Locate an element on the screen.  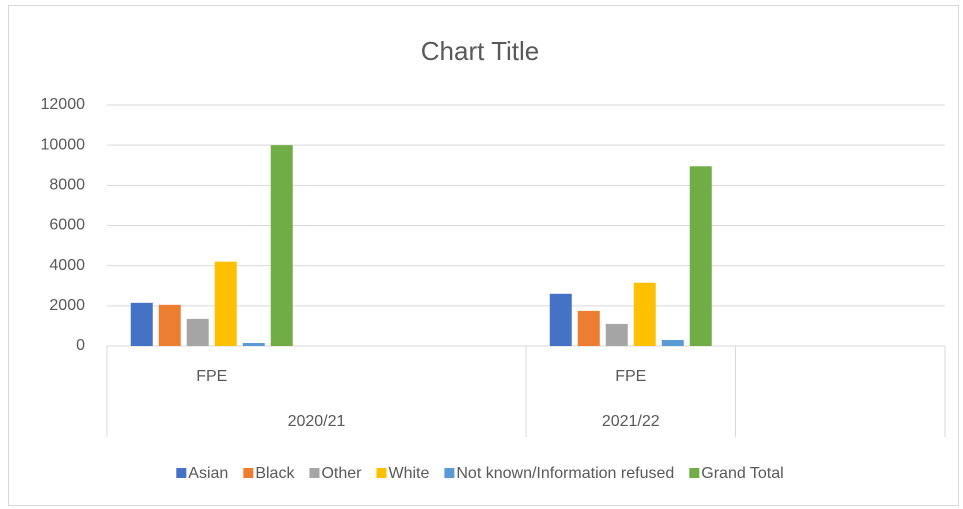
y-tick-label: 2000 is located at coordinates (67, 305).